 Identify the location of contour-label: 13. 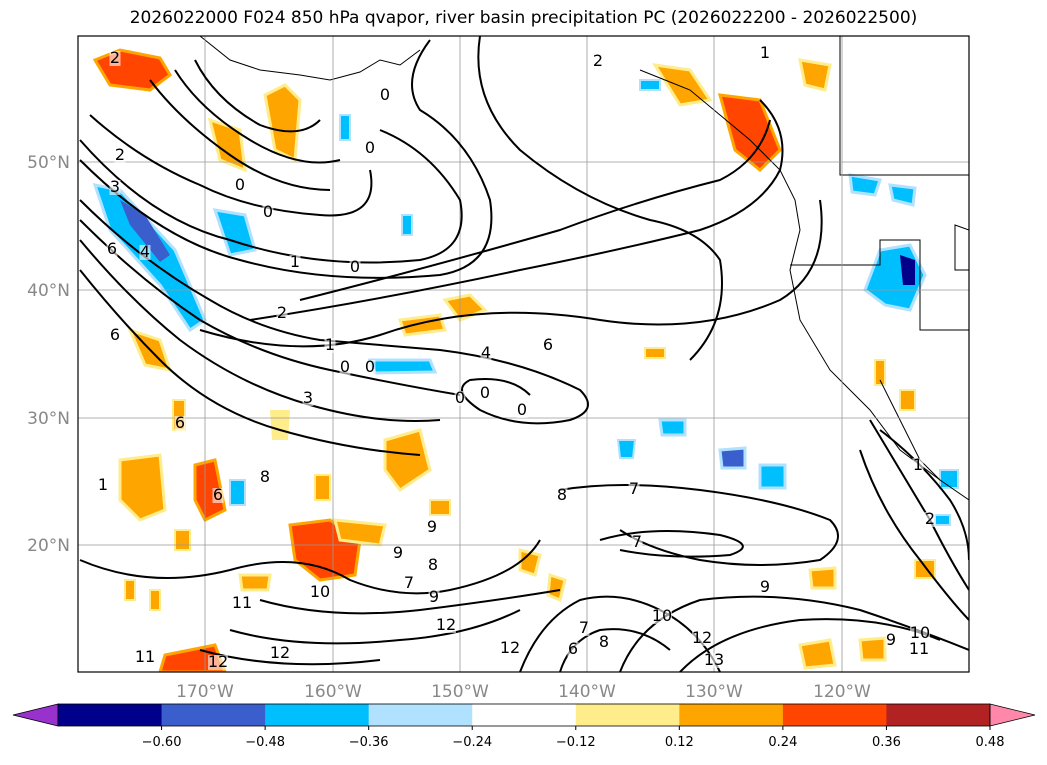
(714, 659).